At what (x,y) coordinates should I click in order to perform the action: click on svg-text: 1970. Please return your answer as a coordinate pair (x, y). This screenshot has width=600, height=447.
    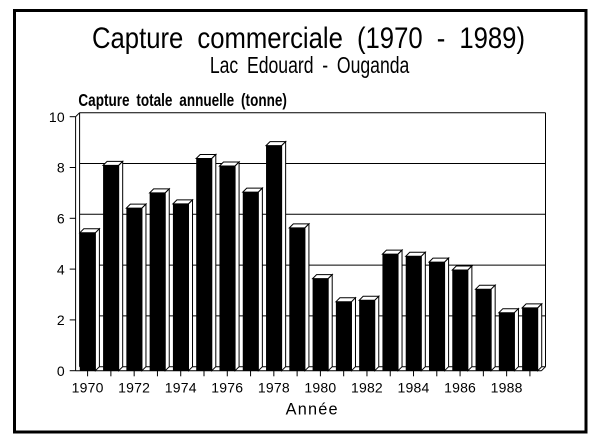
    Looking at the image, I should click on (88, 388).